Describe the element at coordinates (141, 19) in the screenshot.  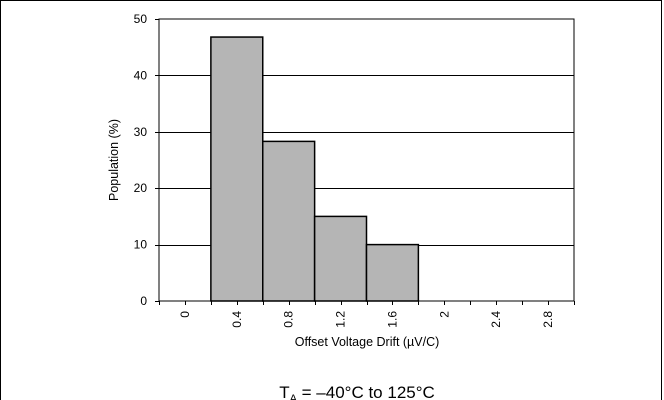
I see `y-tick-label-5: 50` at that location.